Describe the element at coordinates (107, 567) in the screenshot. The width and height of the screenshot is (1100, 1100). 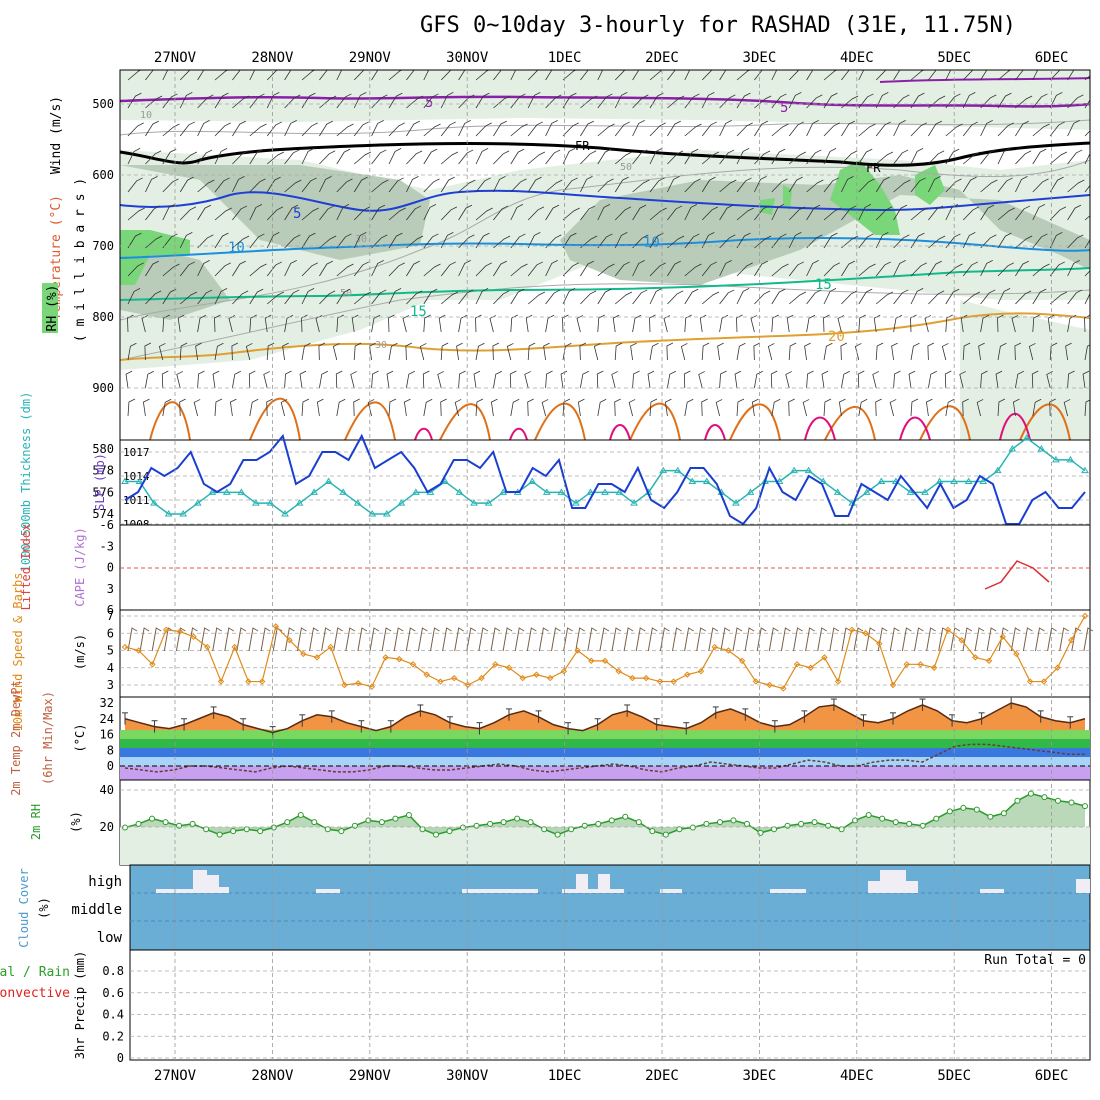
I see `cape-y-ticks: -6 -3 0 3 6` at that location.